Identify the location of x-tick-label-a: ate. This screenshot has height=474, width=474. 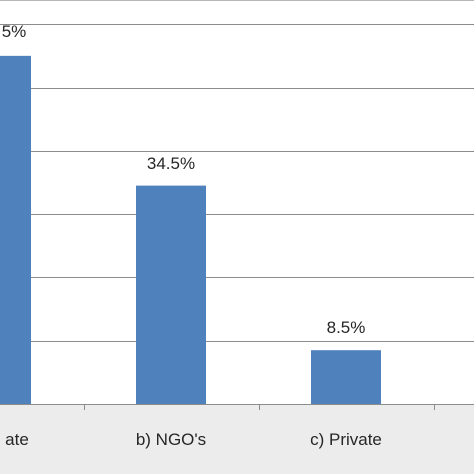
(17, 439).